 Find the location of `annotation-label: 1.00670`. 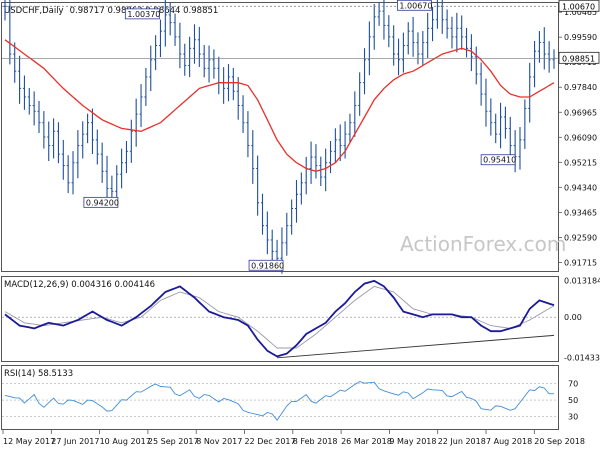

annotation-label: 1.00670 is located at coordinates (415, 5).